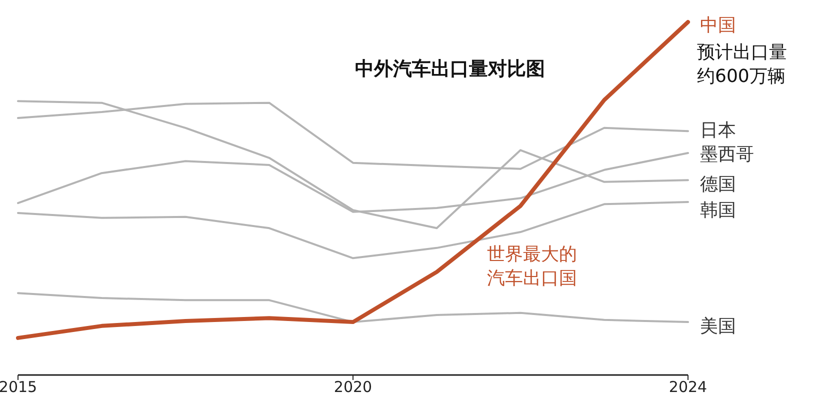 This screenshot has height=401, width=832. What do you see at coordinates (19, 387) in the screenshot?
I see `tick: 2015` at bounding box center [19, 387].